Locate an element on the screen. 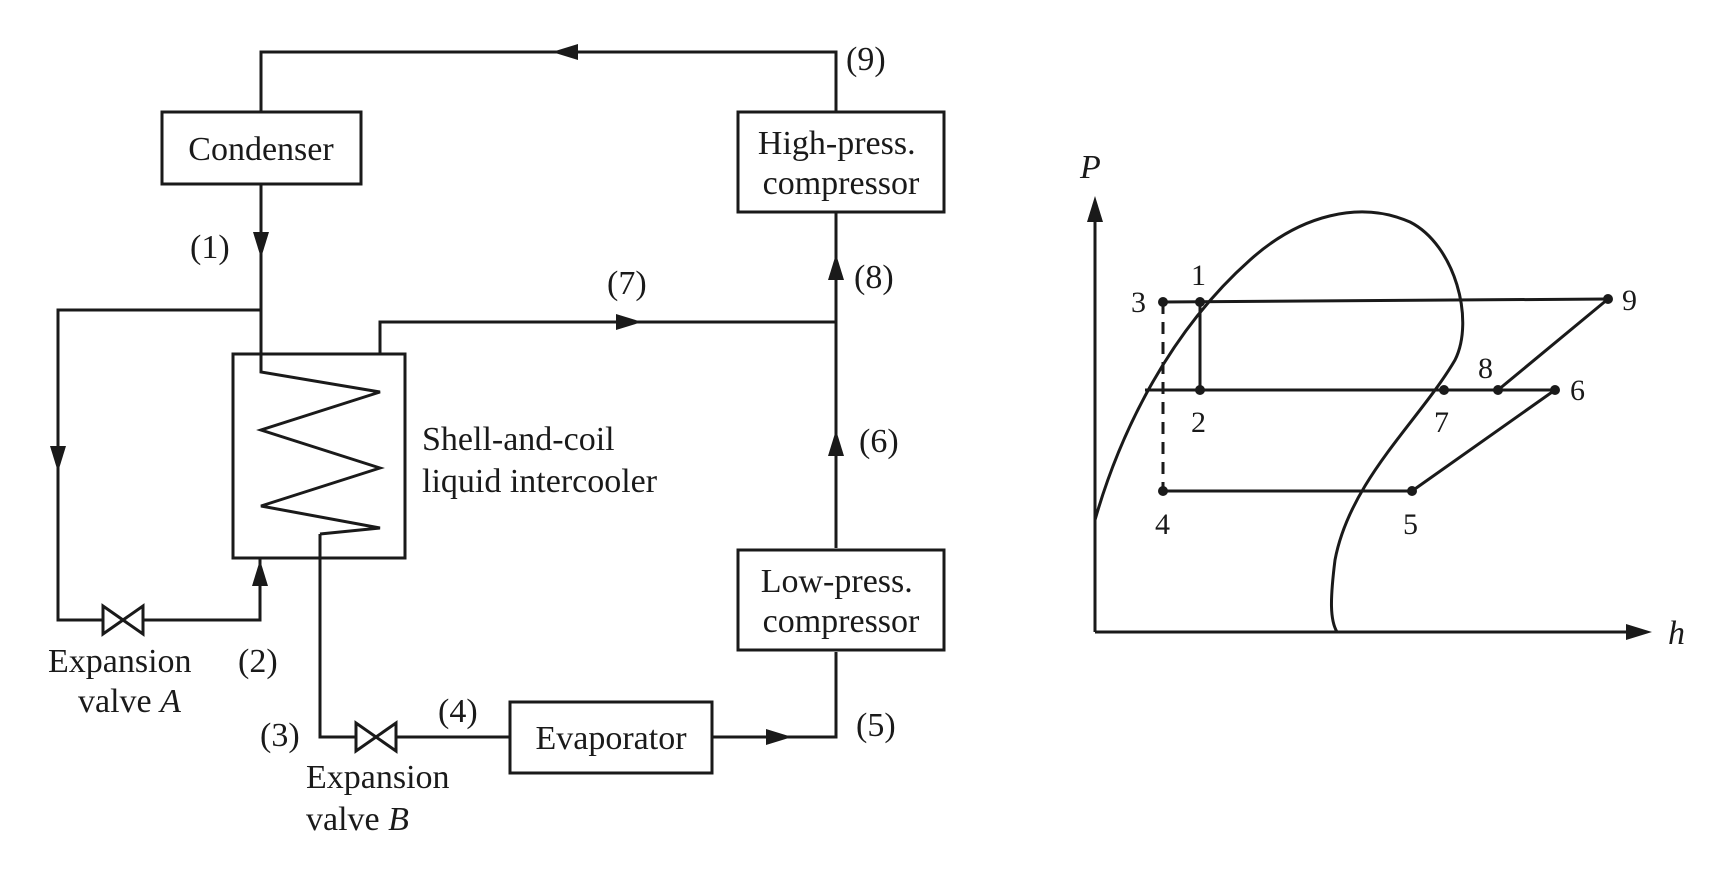  ph-label-9: 9 is located at coordinates (1629, 300).